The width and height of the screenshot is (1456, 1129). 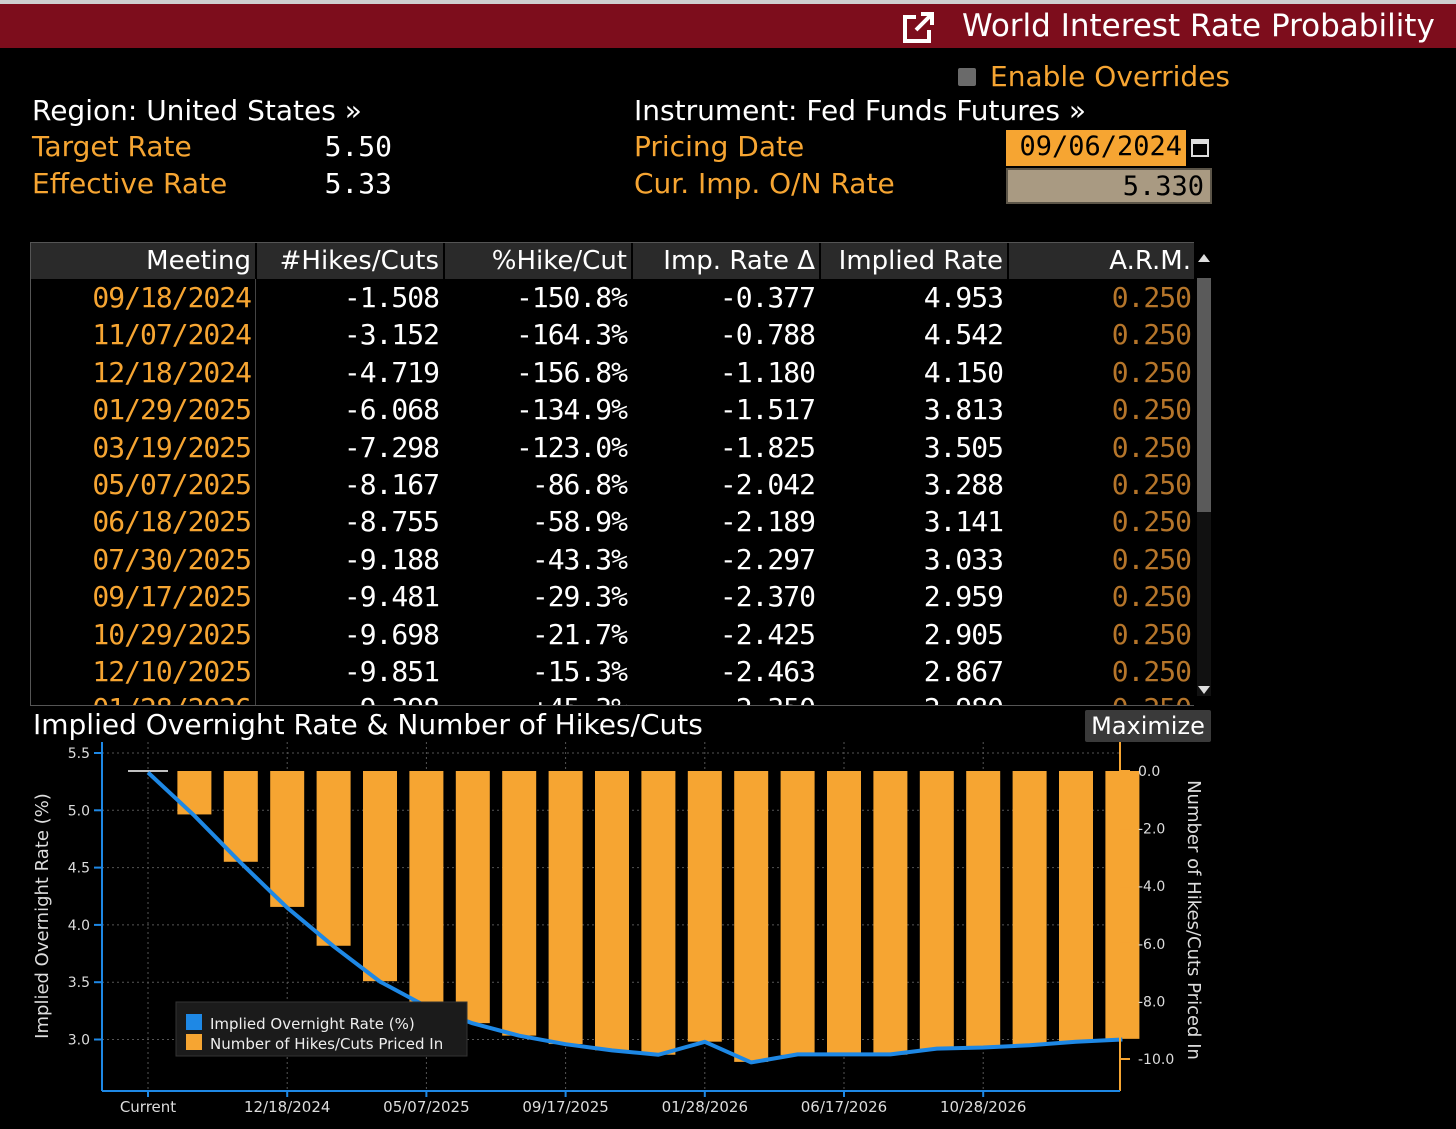 I want to click on cell-pct-hike-cut: -150.8%, so click(x=571, y=297).